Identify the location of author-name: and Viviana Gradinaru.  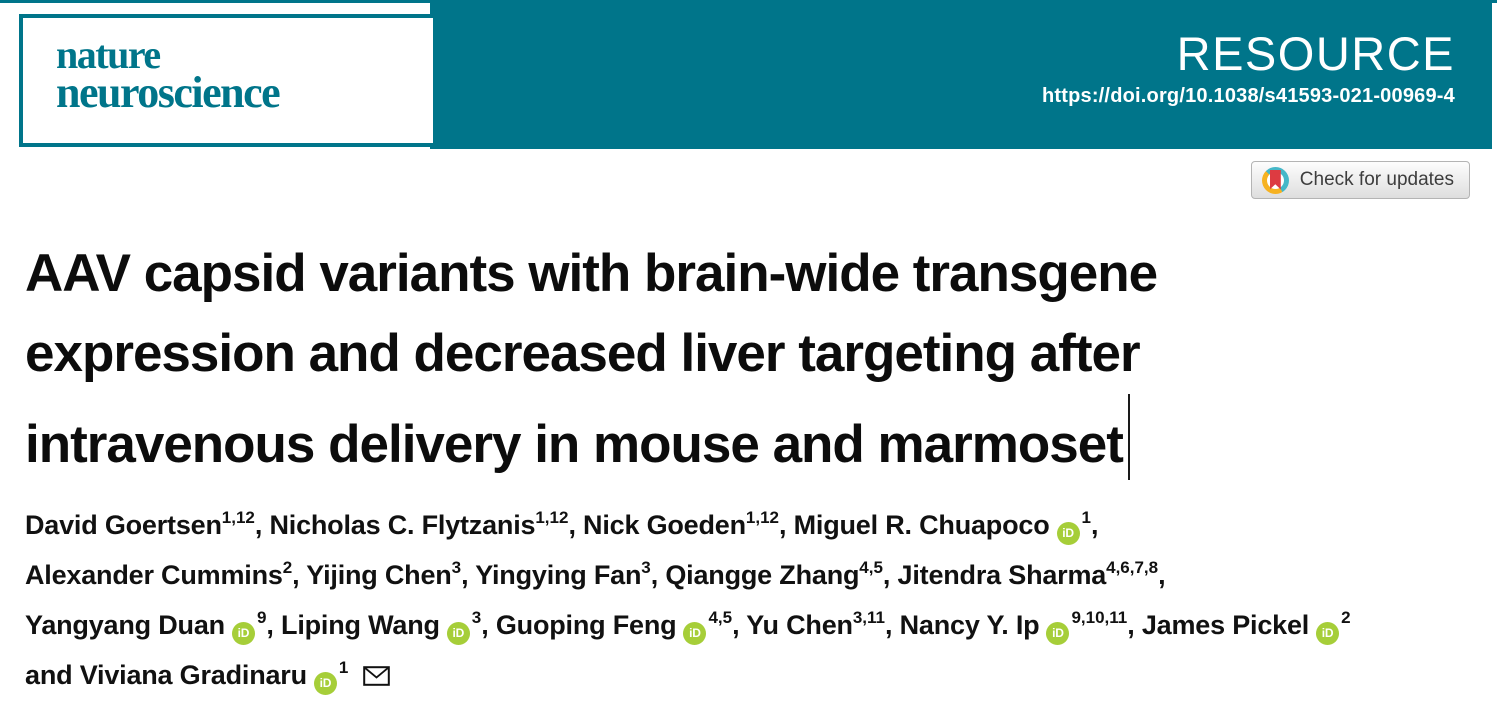
(166, 675).